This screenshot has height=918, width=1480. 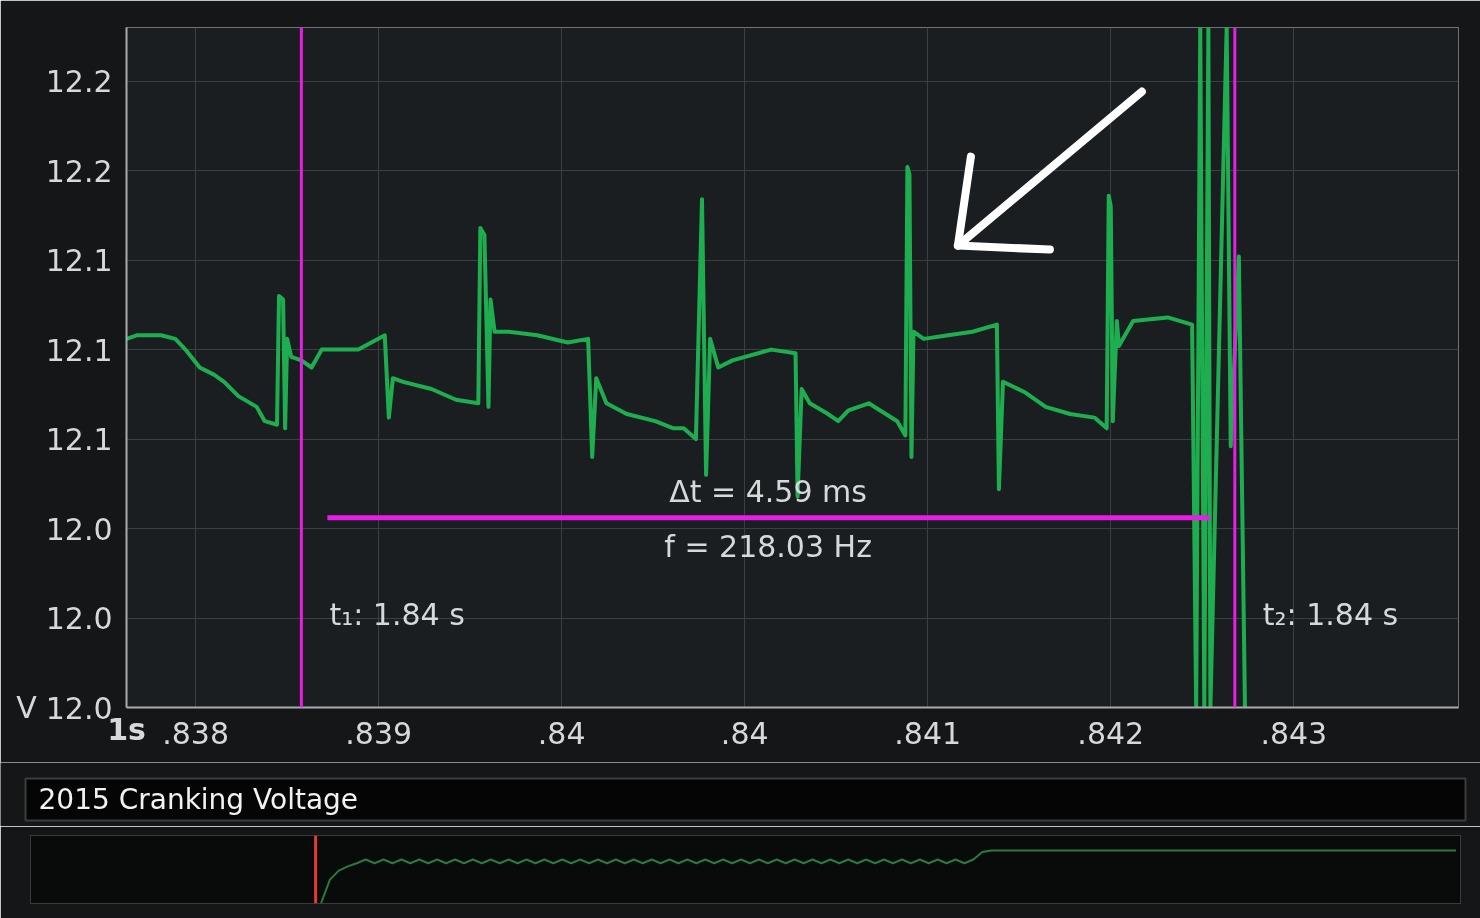 I want to click on x-tick-label: .838, so click(x=196, y=733).